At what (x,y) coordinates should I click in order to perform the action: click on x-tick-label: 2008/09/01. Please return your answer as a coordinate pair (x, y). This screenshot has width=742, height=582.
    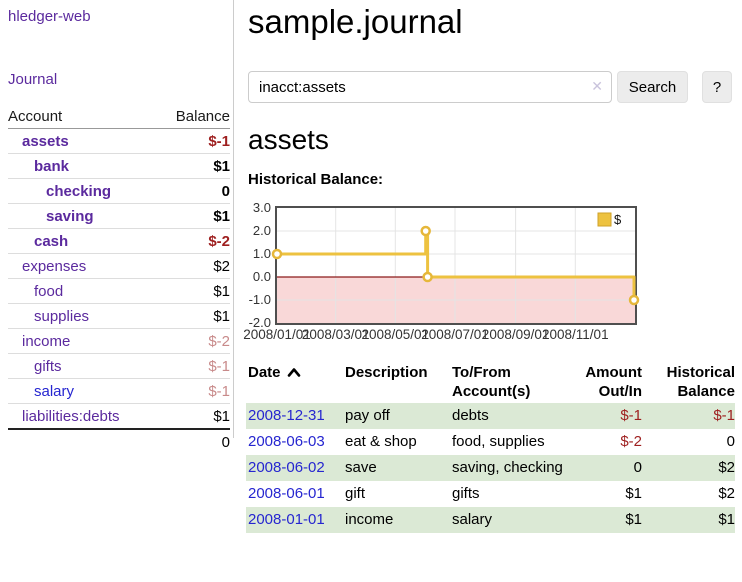
    Looking at the image, I should click on (515, 334).